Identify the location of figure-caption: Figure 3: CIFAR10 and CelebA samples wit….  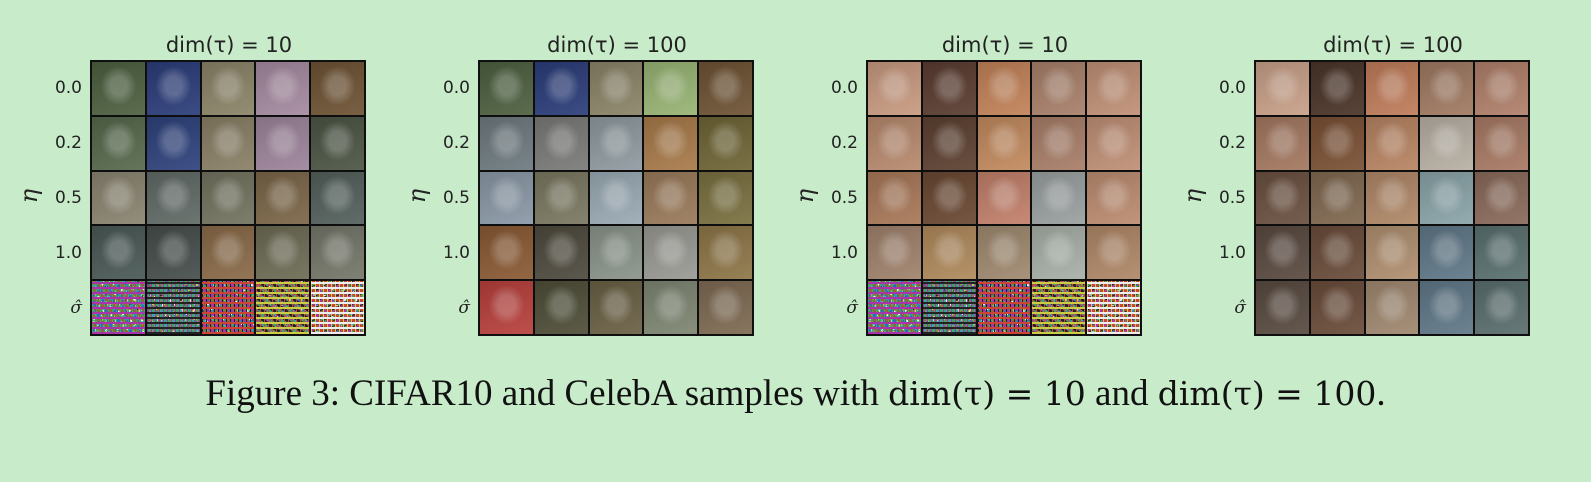
(795, 393).